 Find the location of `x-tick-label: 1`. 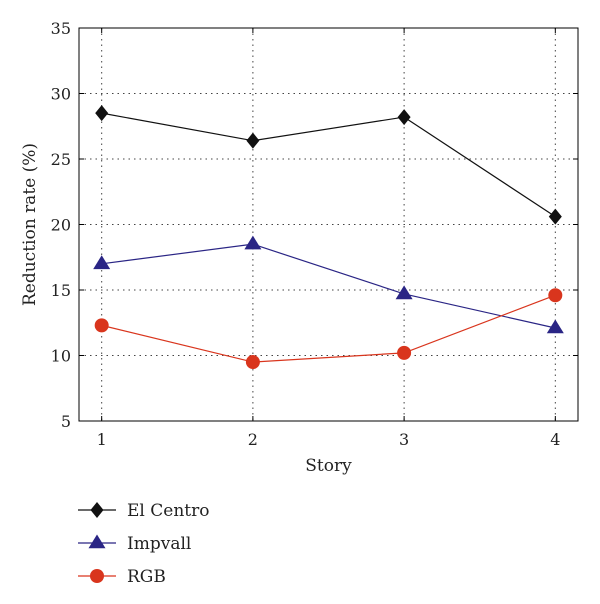

x-tick-label: 1 is located at coordinates (102, 439).